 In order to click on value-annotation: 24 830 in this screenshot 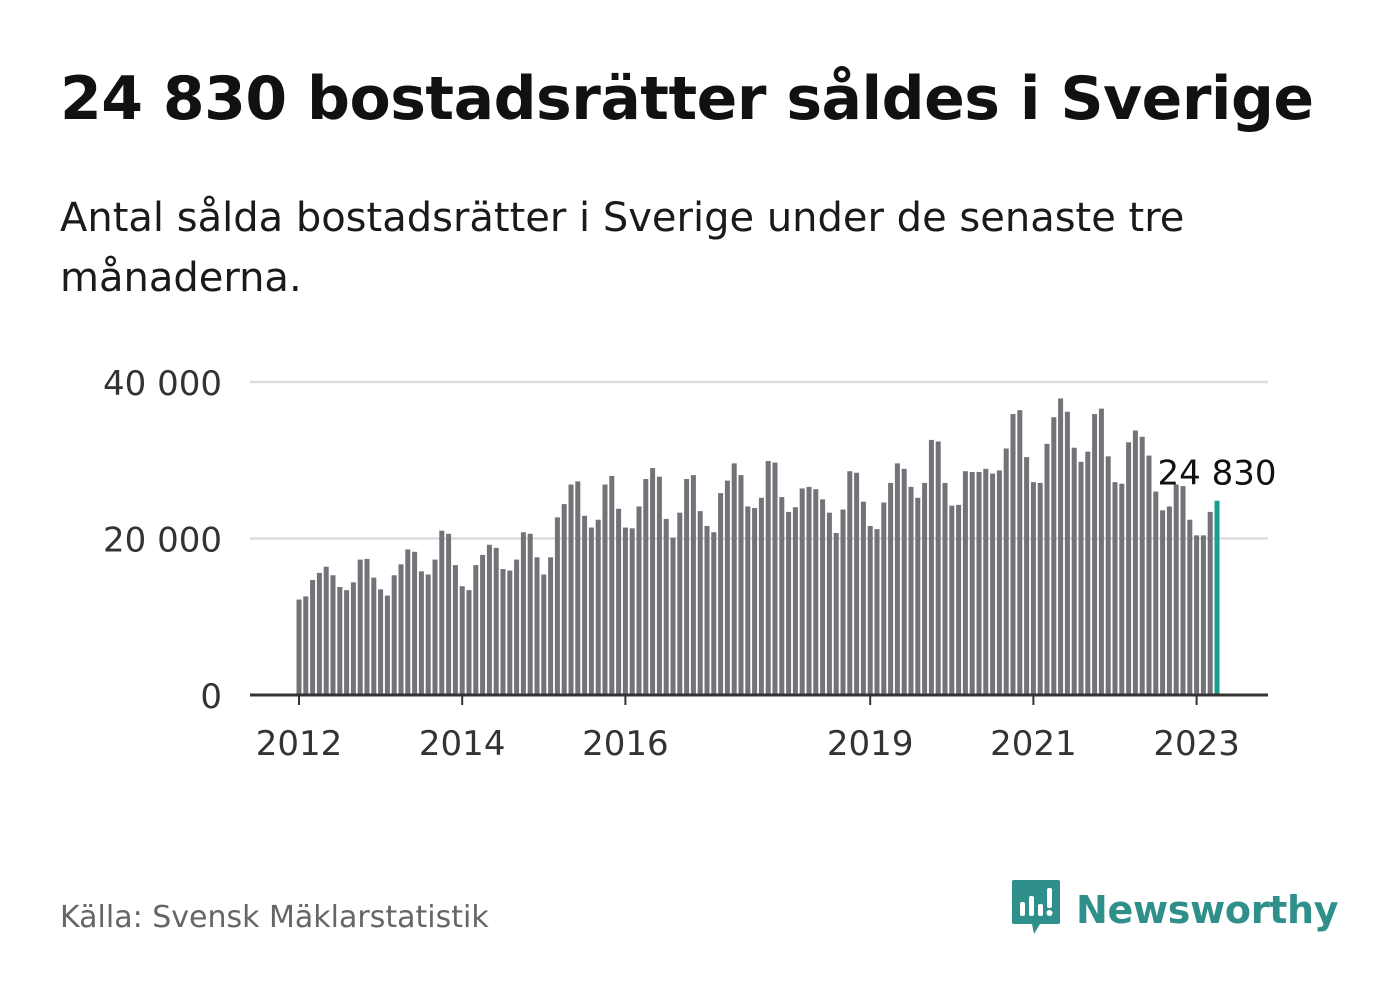, I will do `click(1217, 474)`.